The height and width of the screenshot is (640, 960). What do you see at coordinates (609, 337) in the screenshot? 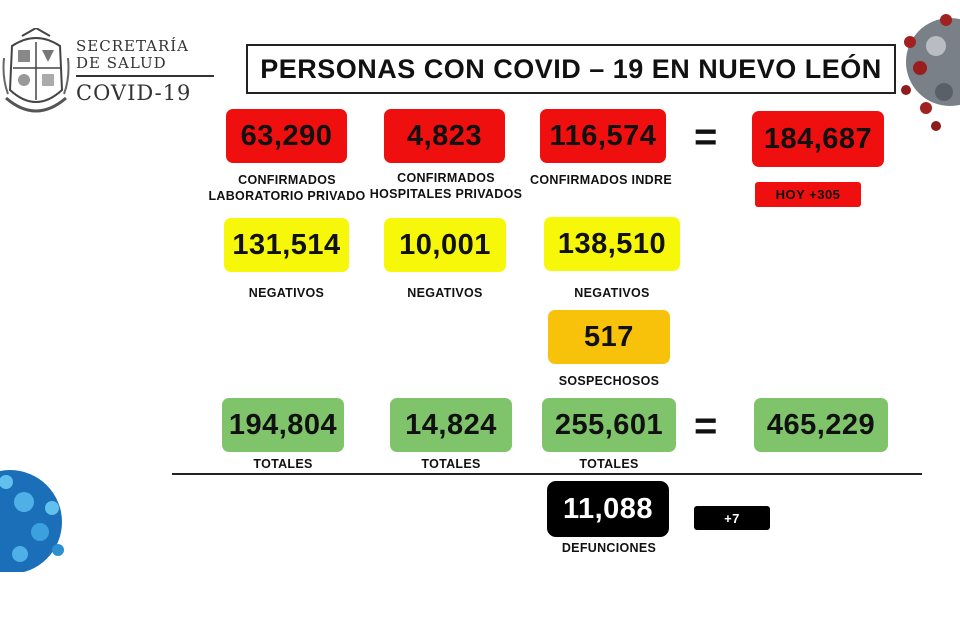
I see `suspects-value: 517` at bounding box center [609, 337].